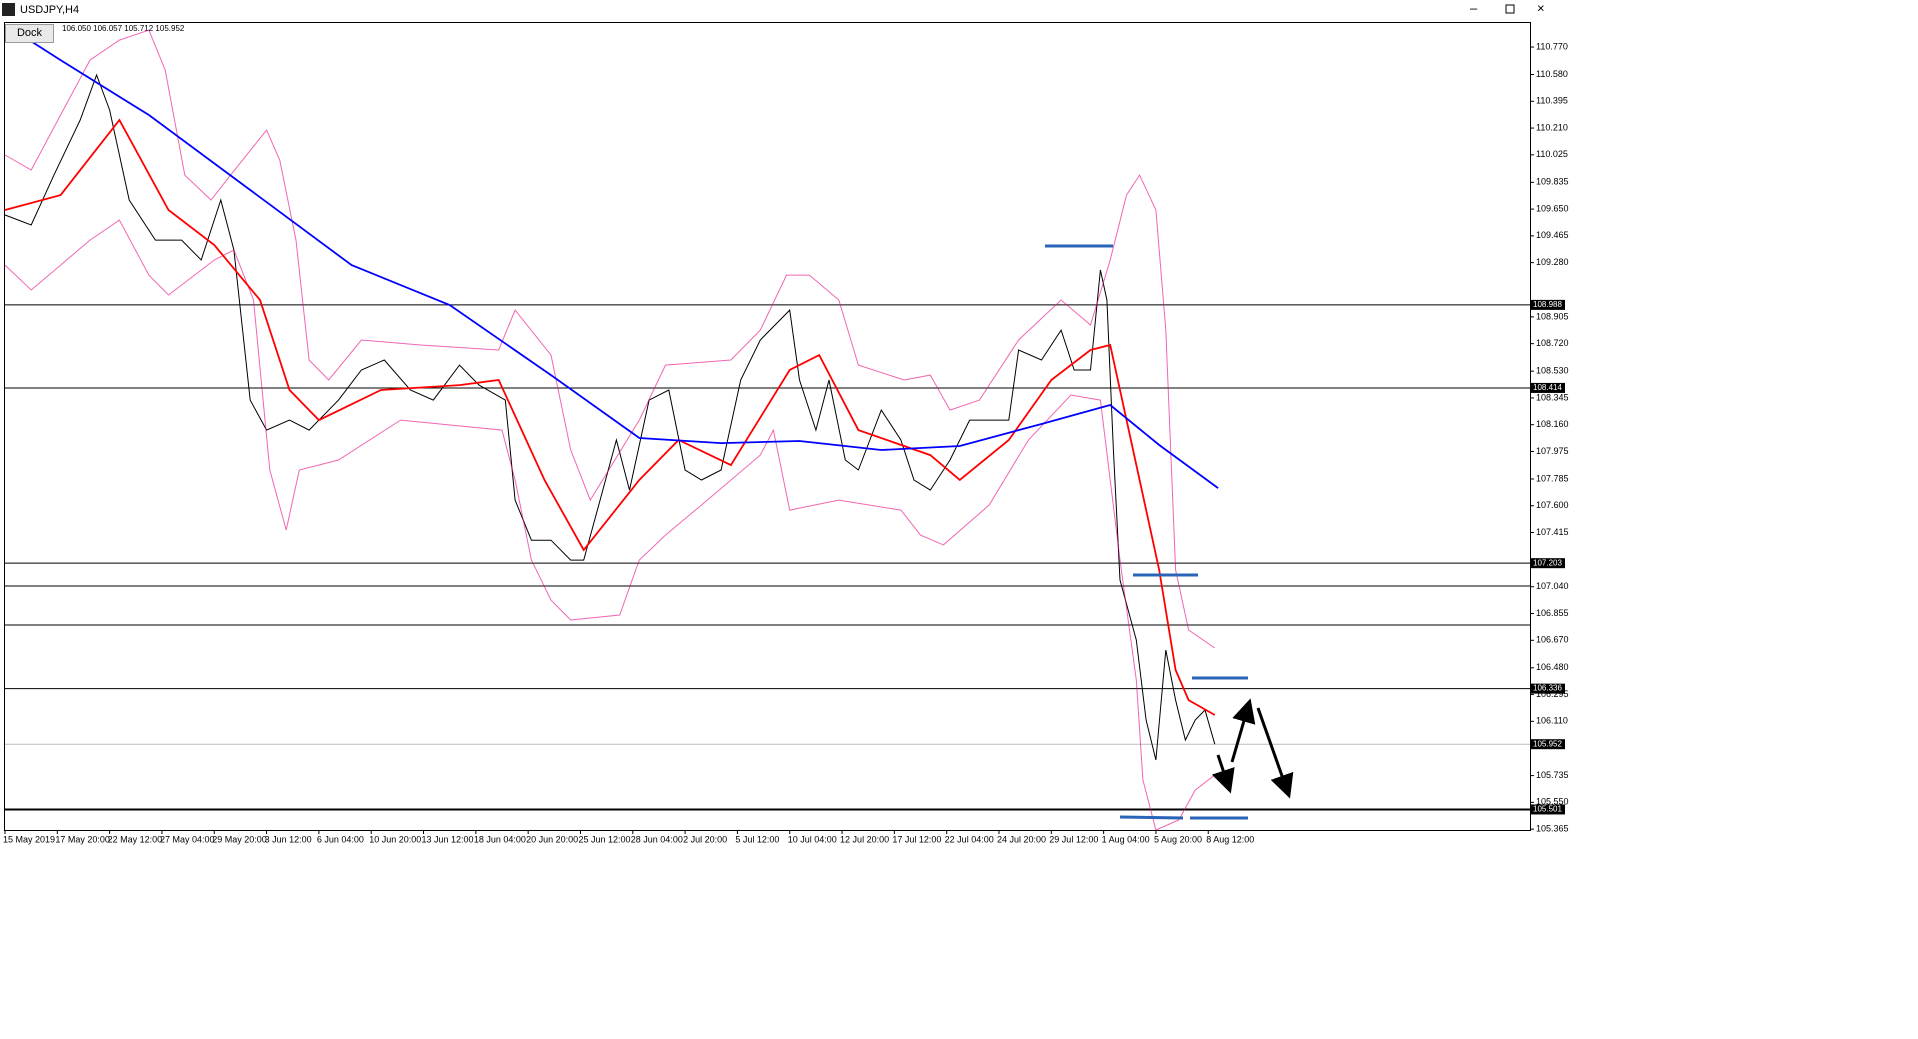 The height and width of the screenshot is (1039, 1918). I want to click on dock-button: Dock, so click(29, 33).